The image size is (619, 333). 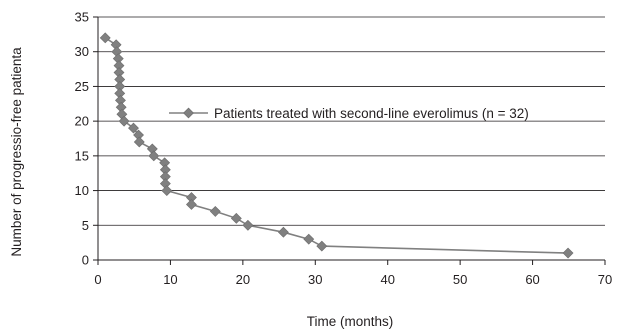 What do you see at coordinates (350, 321) in the screenshot?
I see `x-axis-title: Time (months)` at bounding box center [350, 321].